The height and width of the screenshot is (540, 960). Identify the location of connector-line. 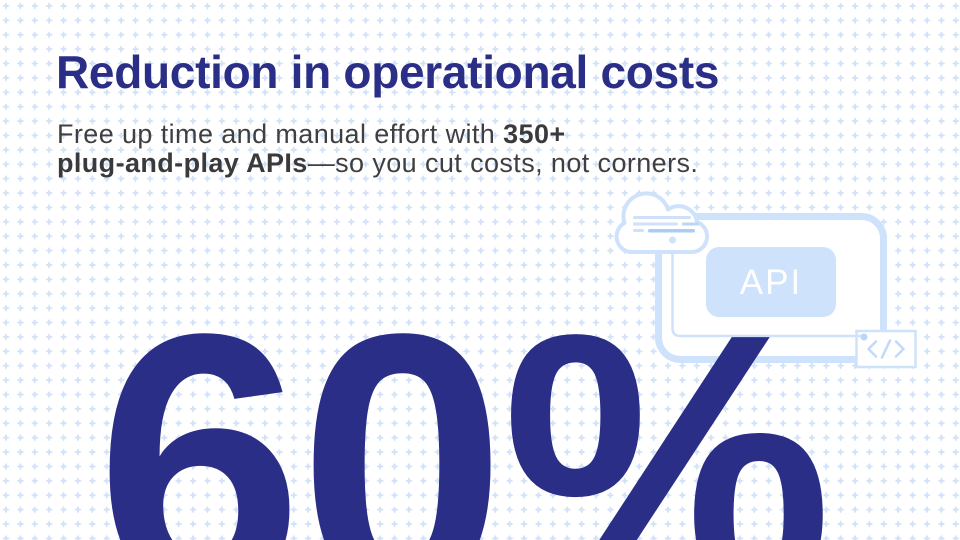
(766, 290).